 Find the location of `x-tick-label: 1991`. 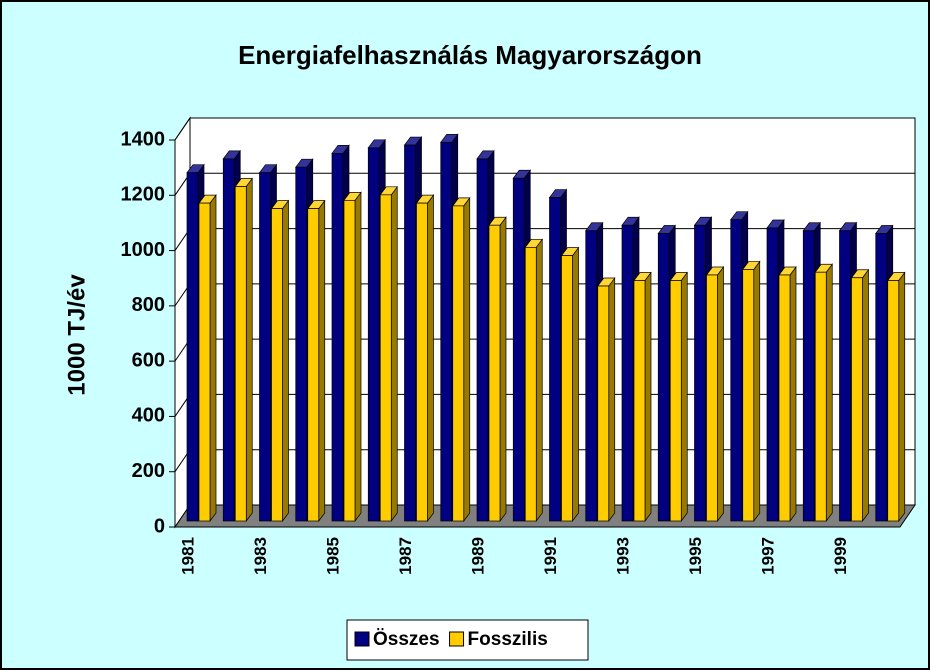

x-tick-label: 1991 is located at coordinates (550, 556).